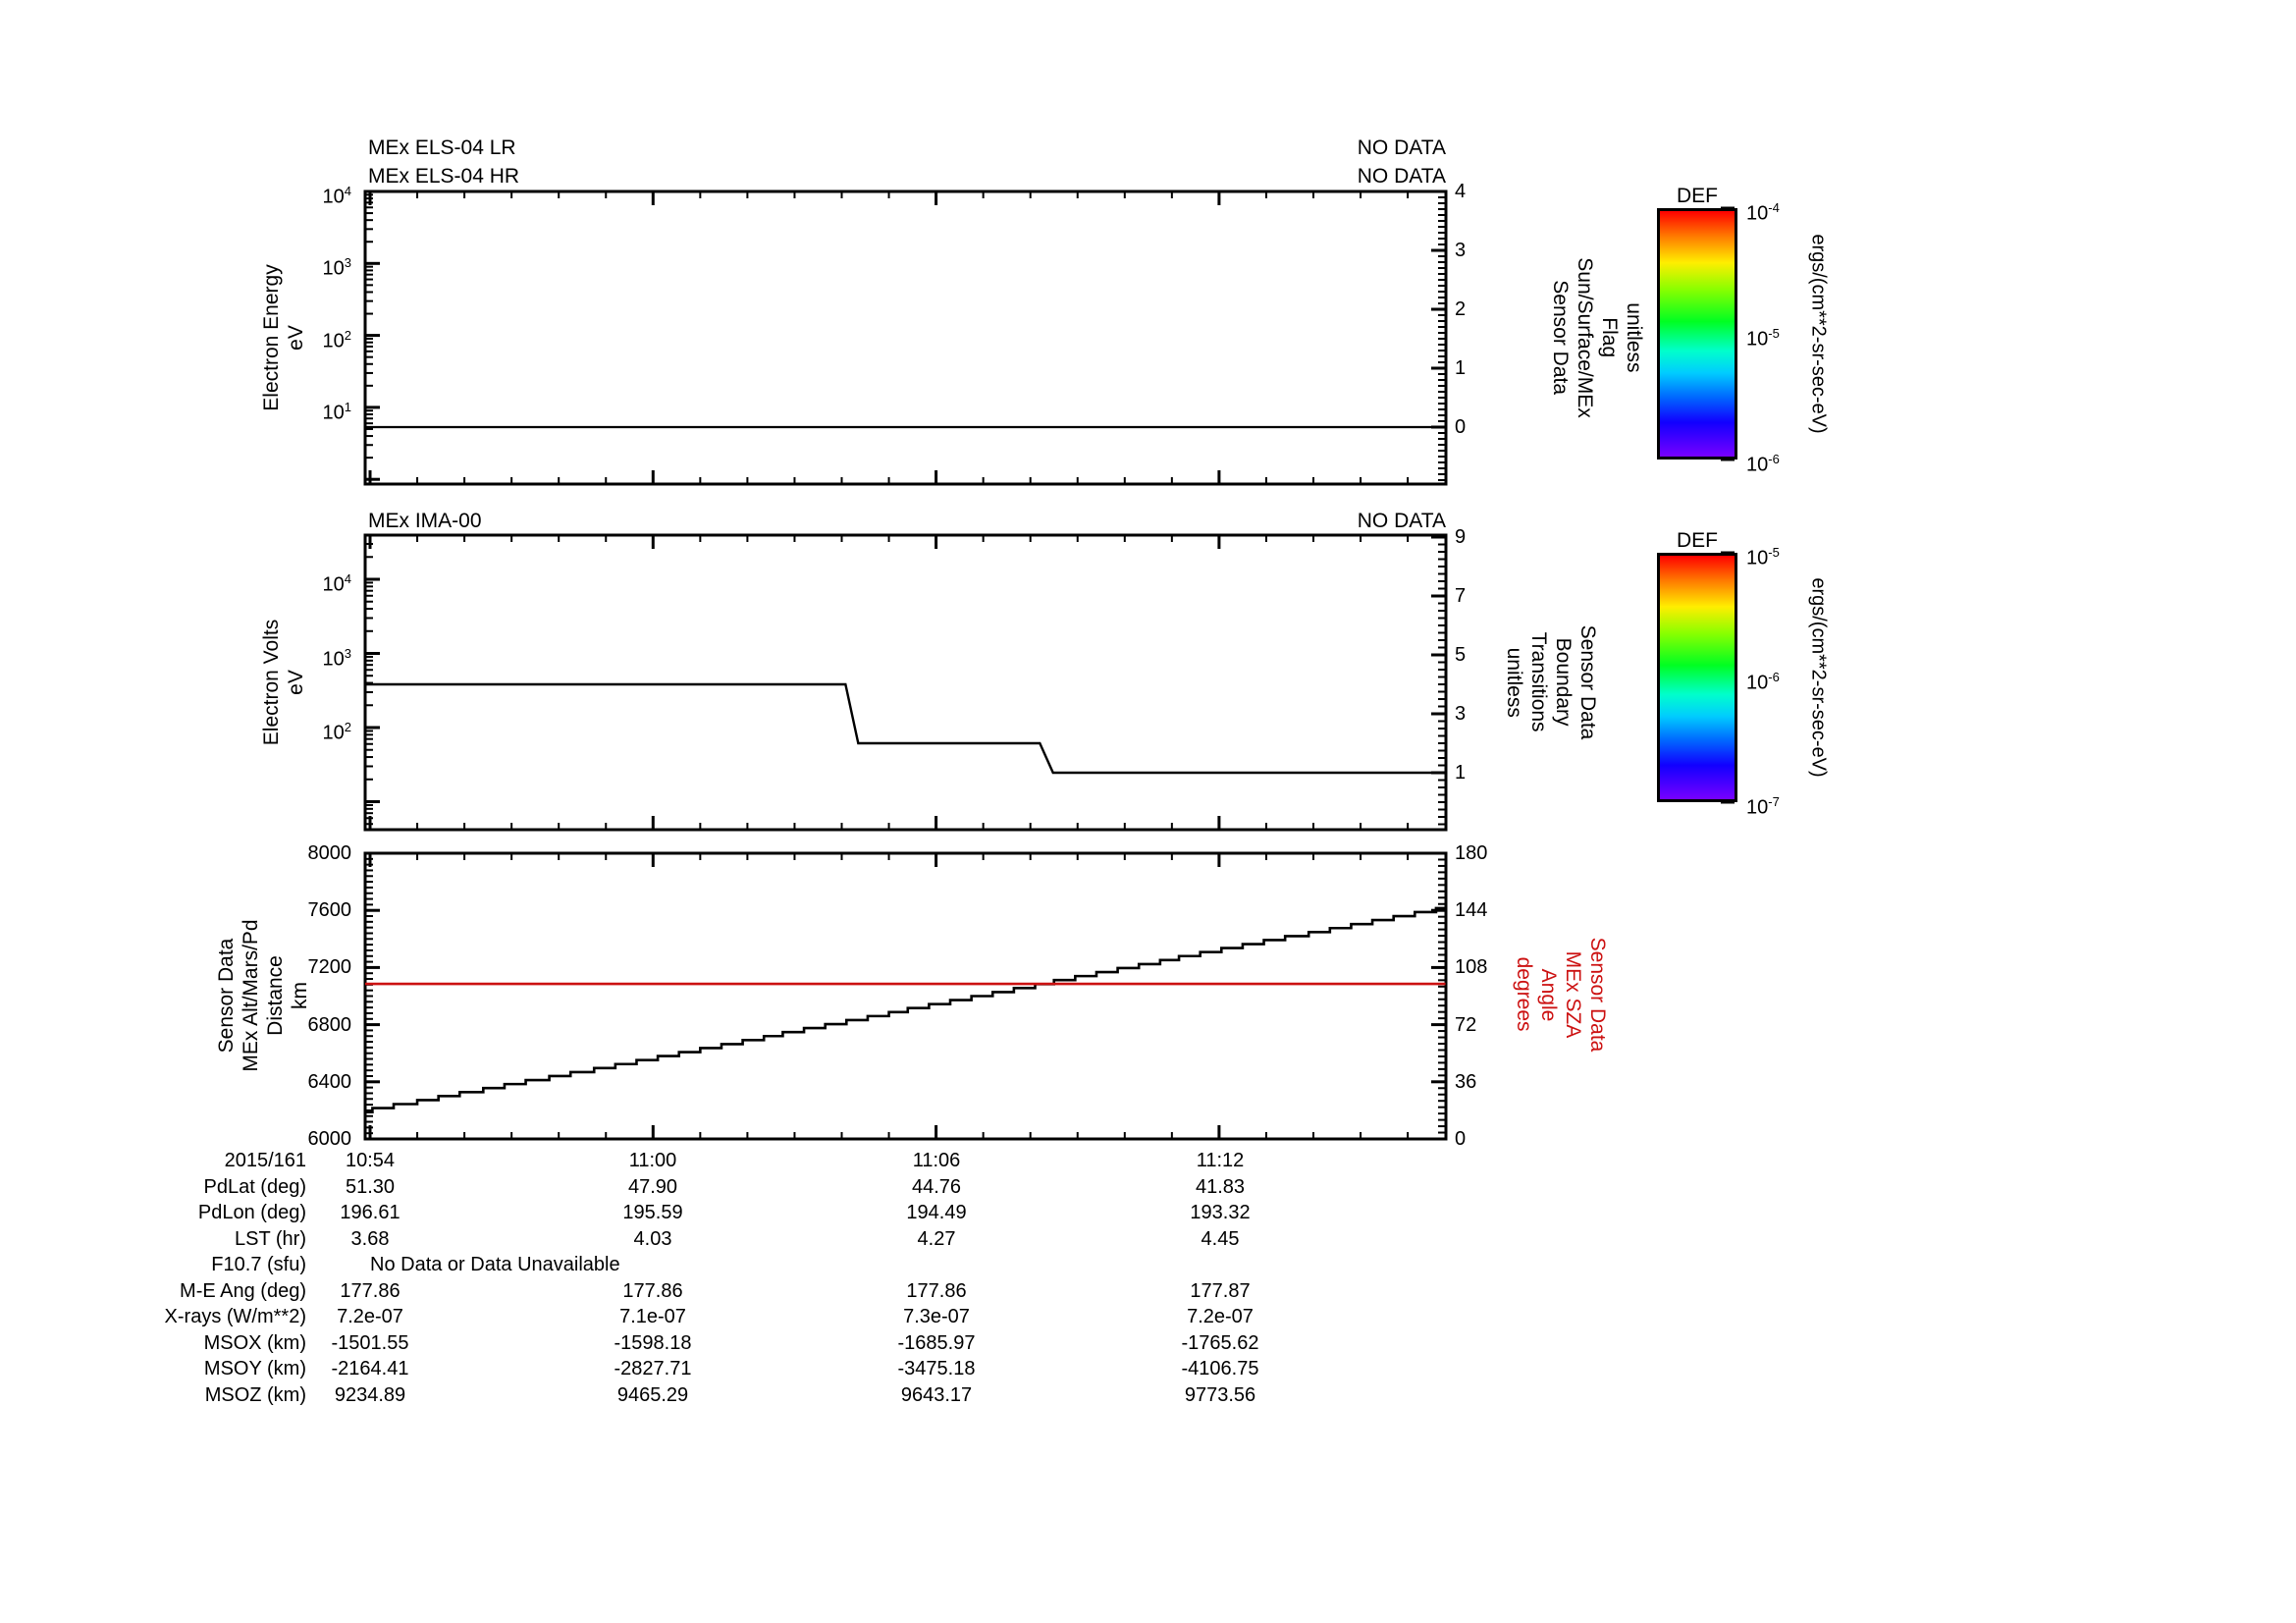 The image size is (2296, 1623). I want to click on table-cell: 194.49, so click(936, 1212).